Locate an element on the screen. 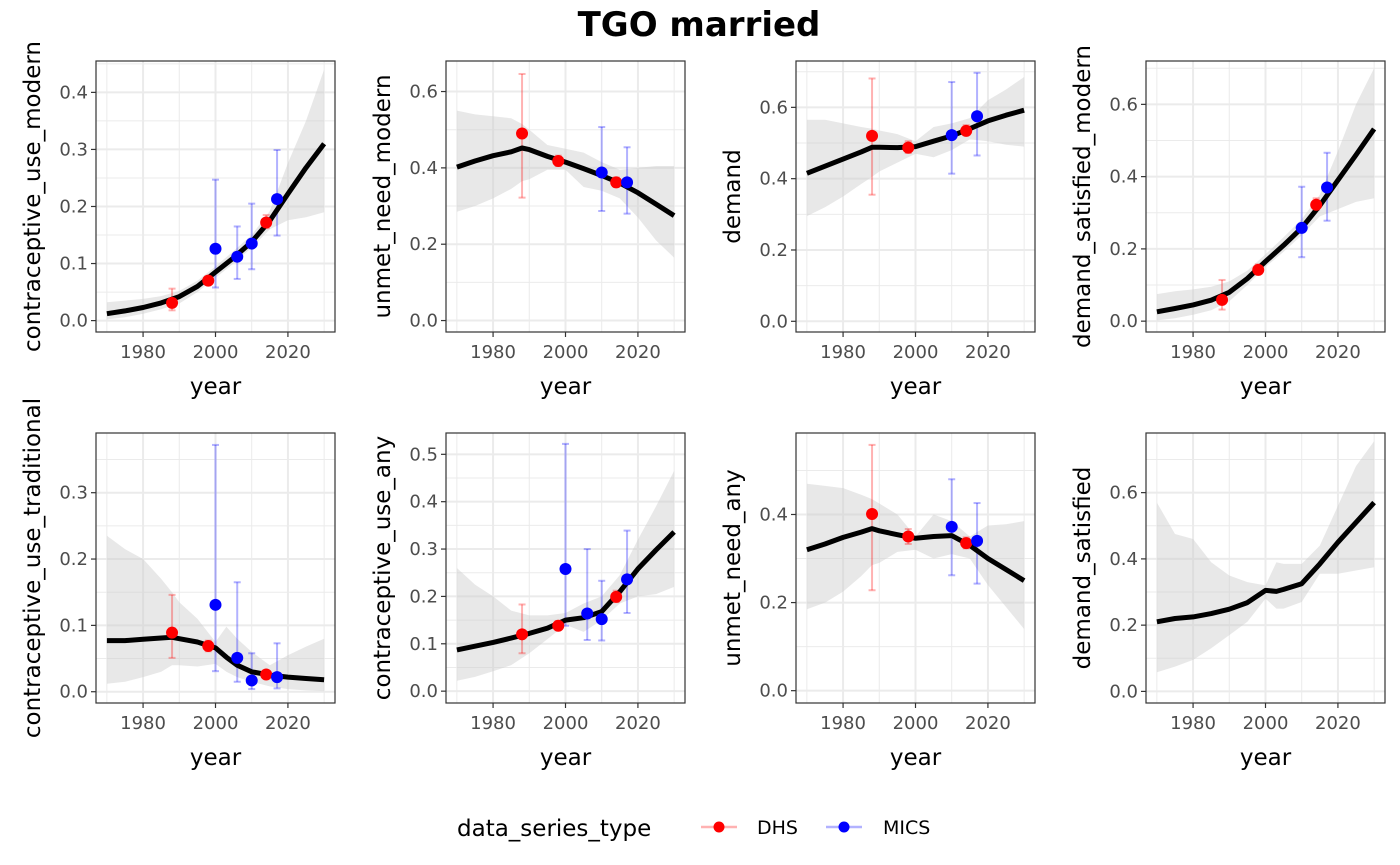  legend-mics-label: MICS is located at coordinates (906, 828).